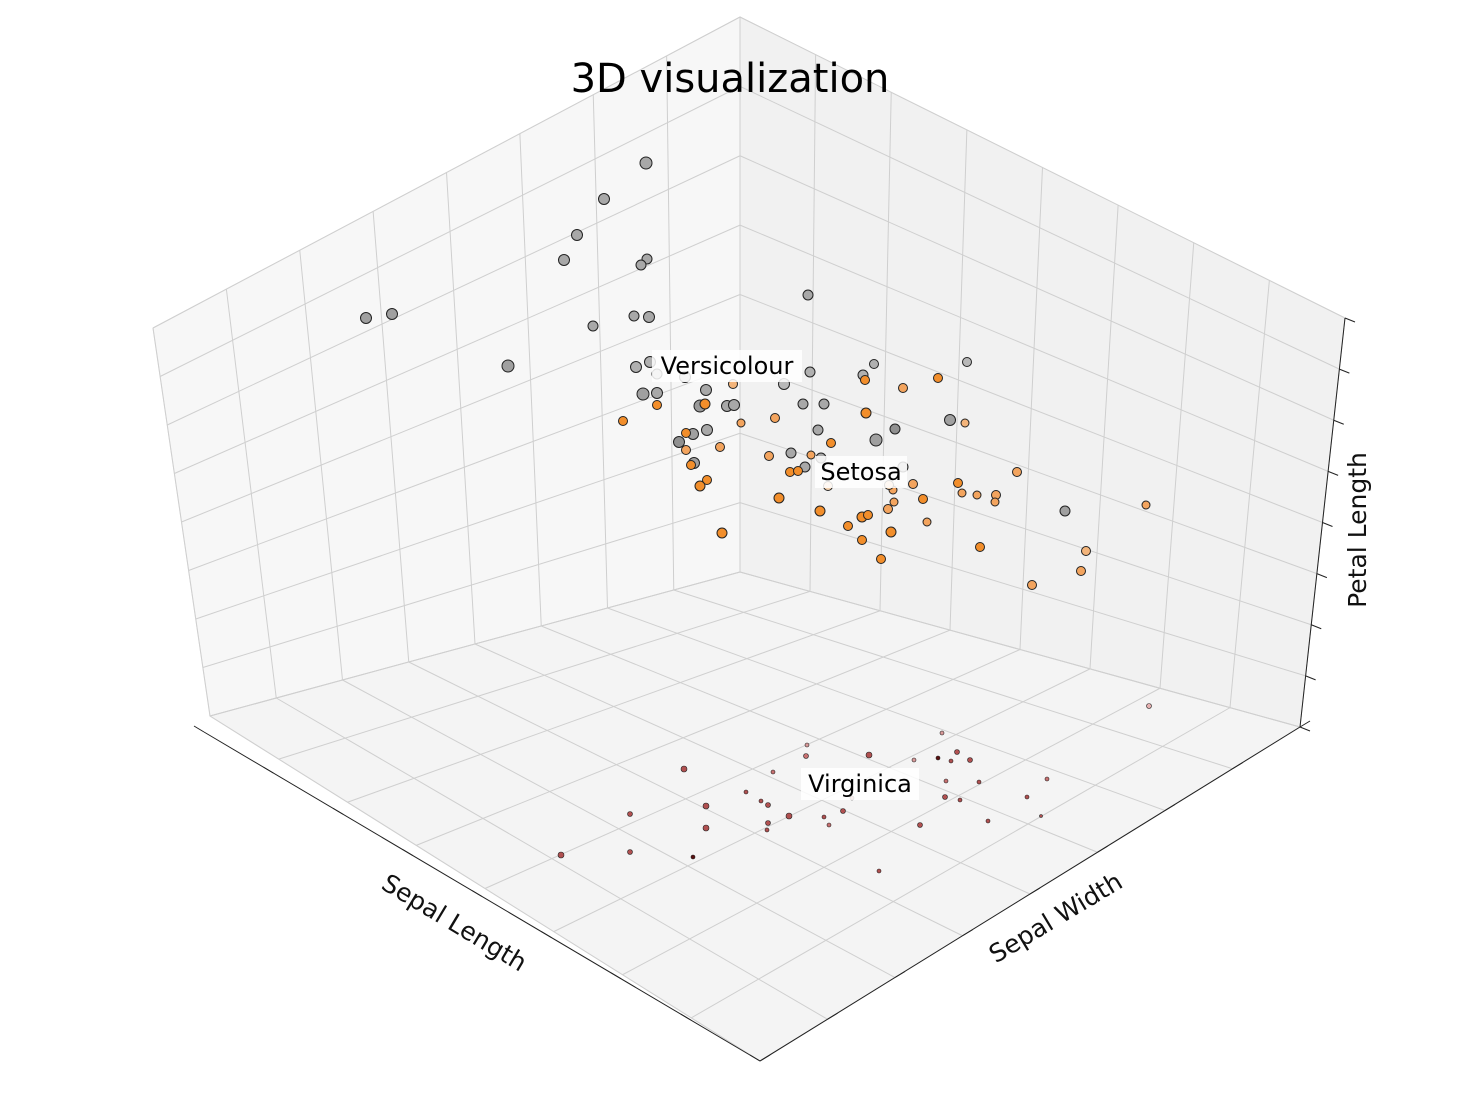 The width and height of the screenshot is (1461, 1101). What do you see at coordinates (860, 784) in the screenshot?
I see `cluster-label-text: Virginica` at bounding box center [860, 784].